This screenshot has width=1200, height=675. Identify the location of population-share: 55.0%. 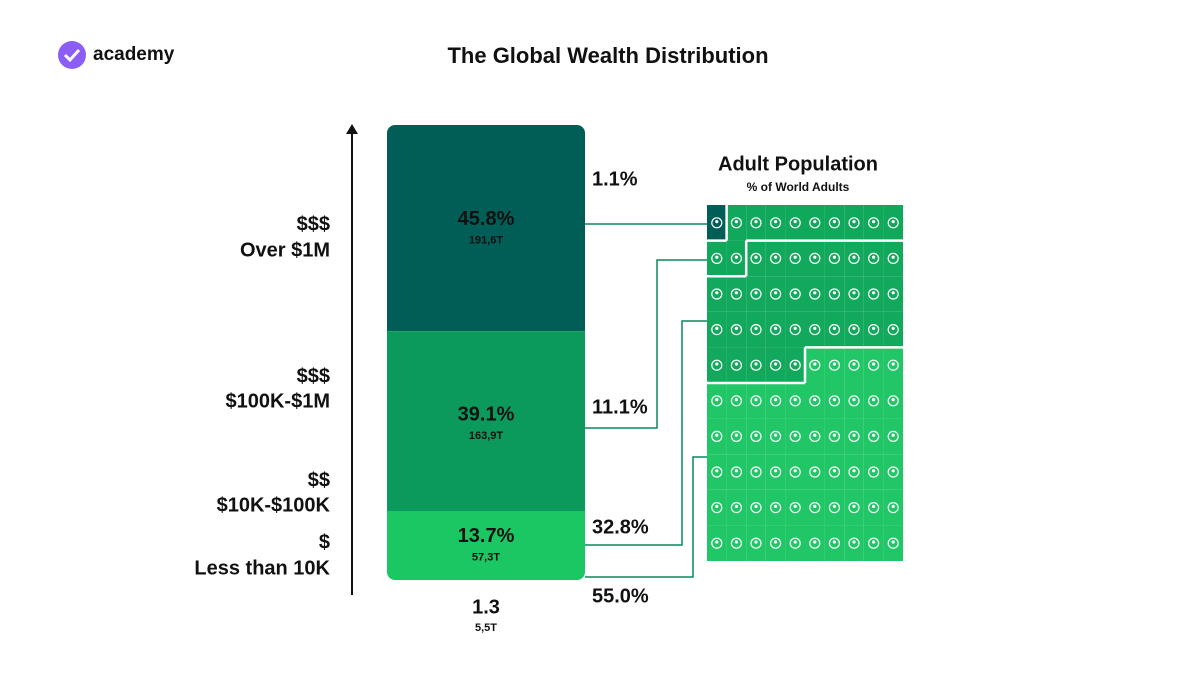
(620, 596).